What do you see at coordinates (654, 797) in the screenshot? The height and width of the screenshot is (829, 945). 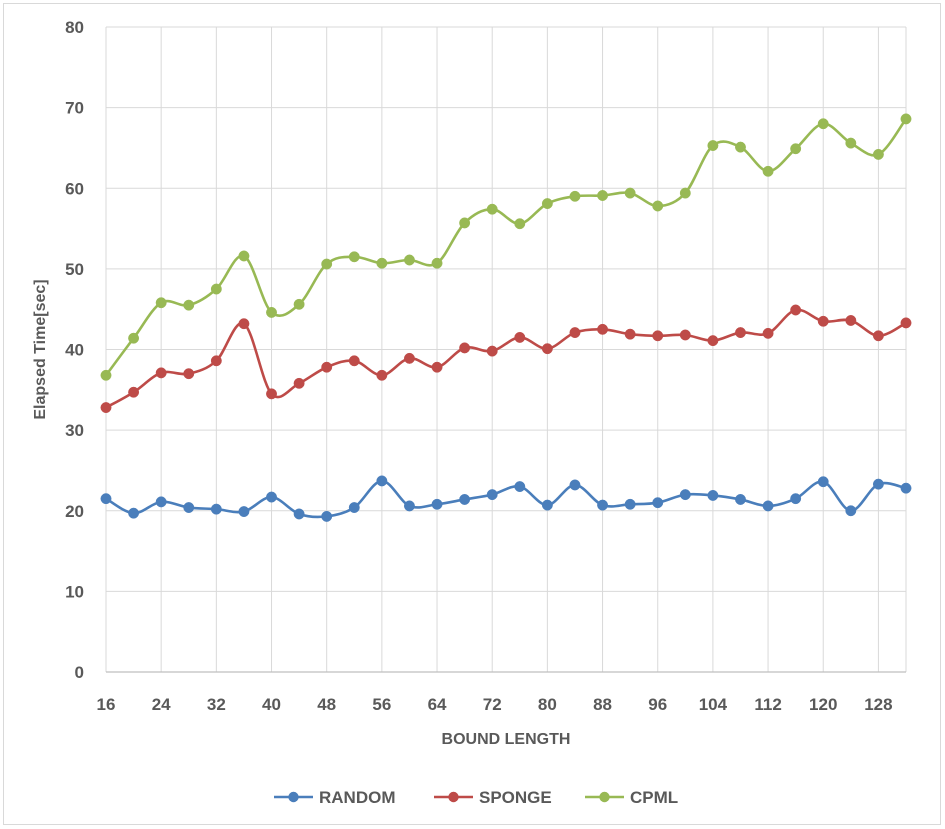 I see `legend-label: CPML` at bounding box center [654, 797].